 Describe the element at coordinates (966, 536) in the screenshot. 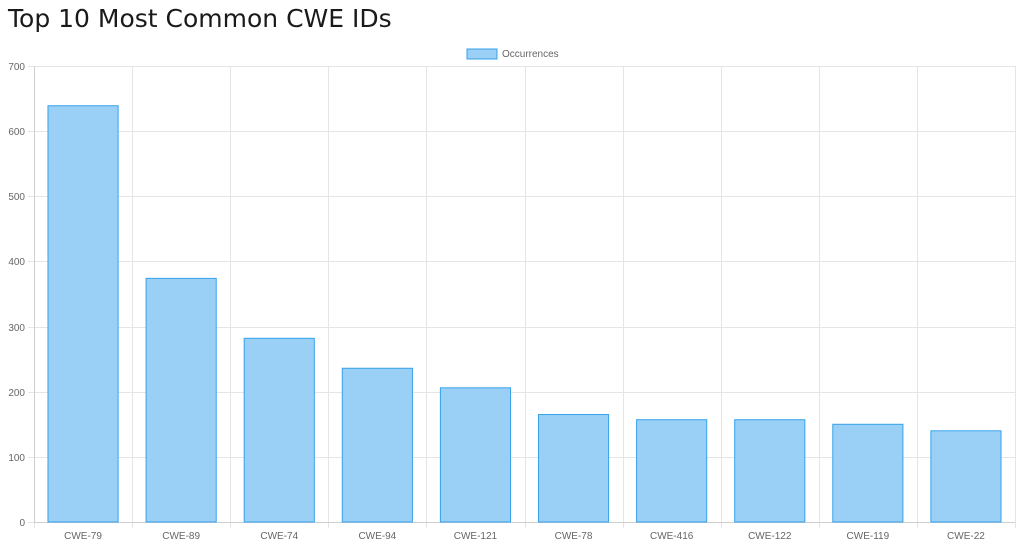

I see `x-tick-label: CWE-22` at that location.